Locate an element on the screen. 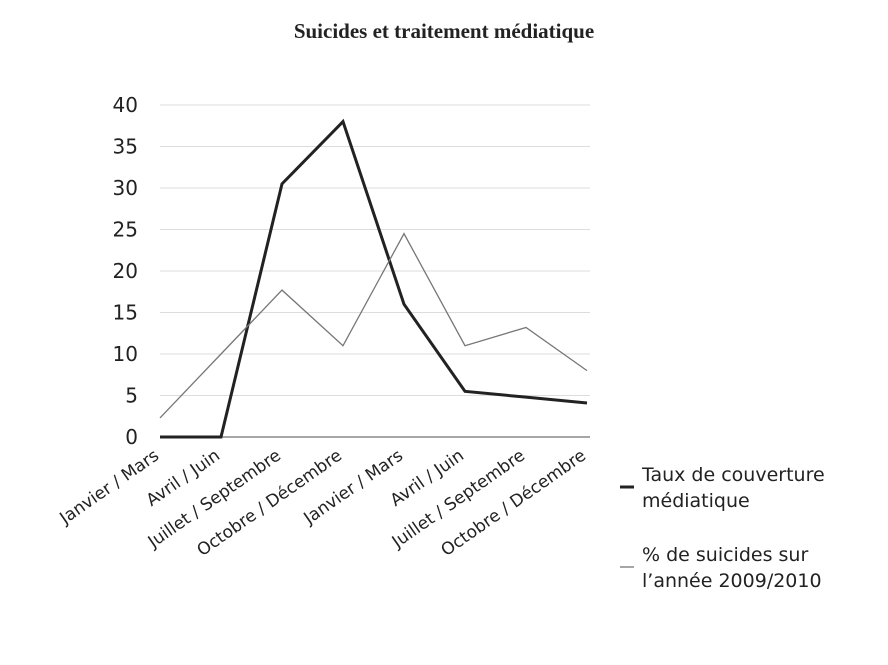  y-tick-label: 10 is located at coordinates (125, 354).